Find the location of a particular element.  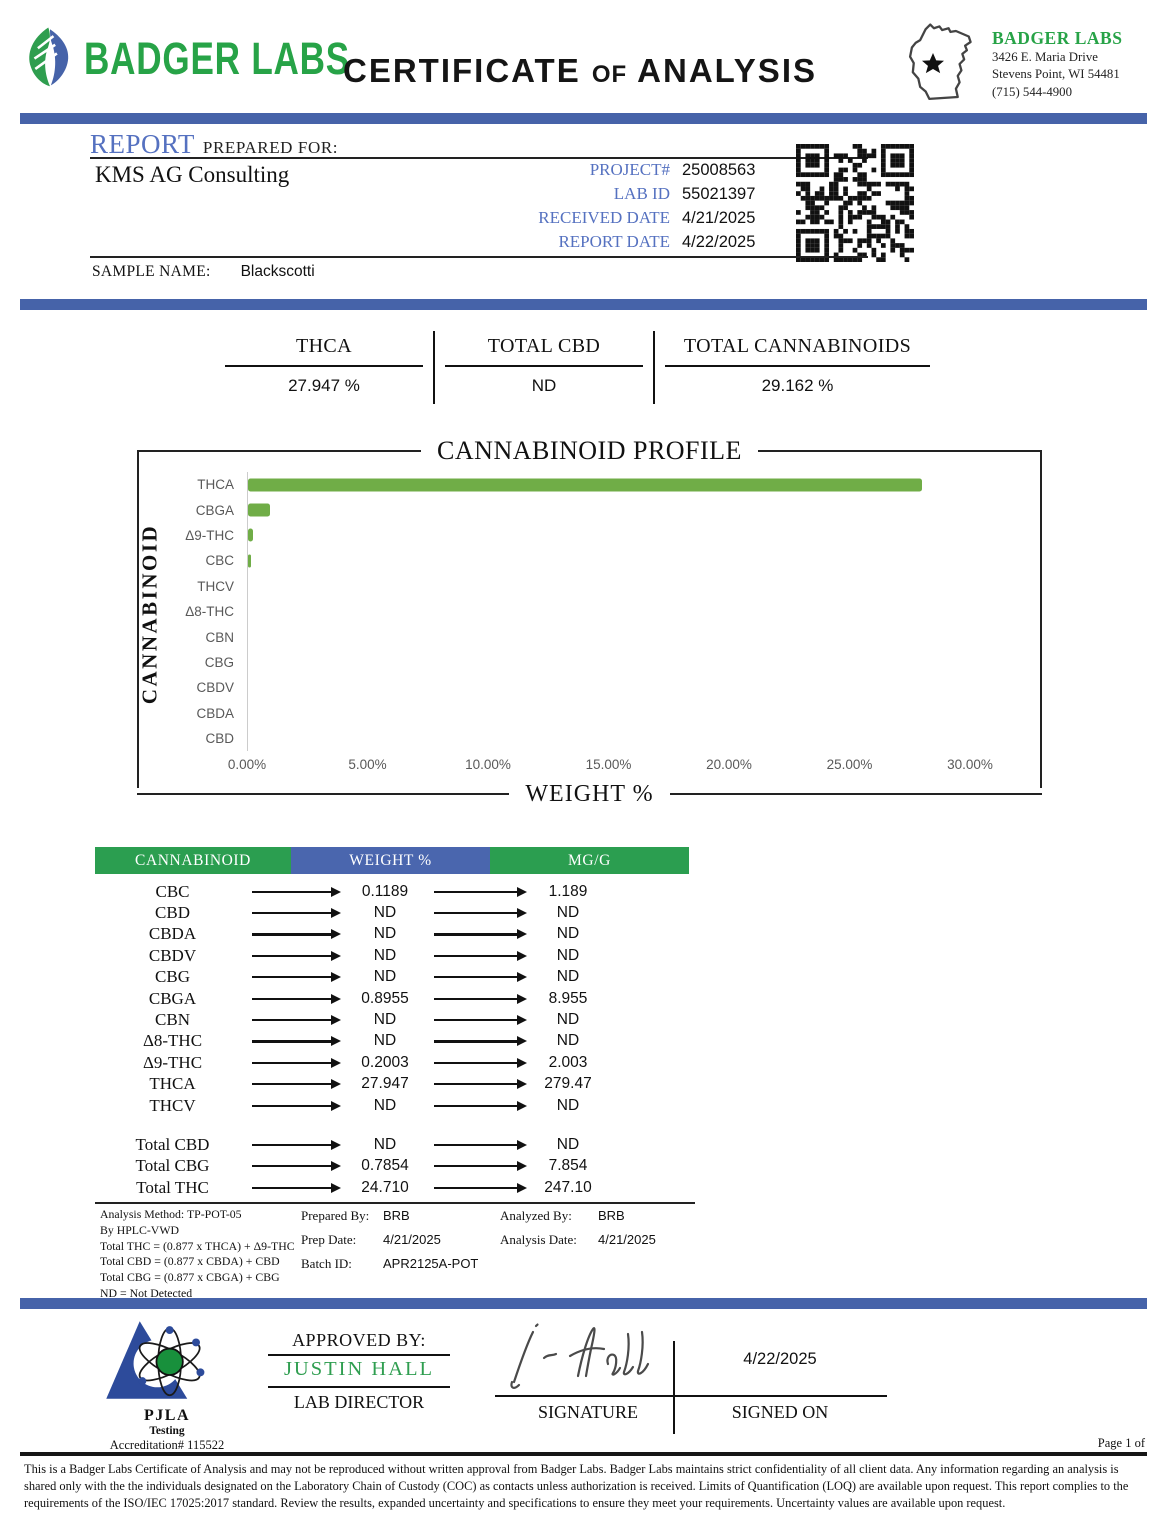

weight-value: 0.8955 is located at coordinates (385, 998).